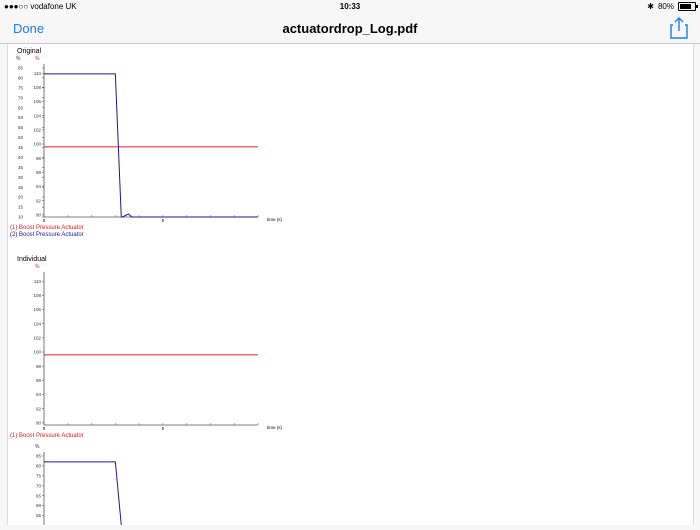  Describe the element at coordinates (665, 6) in the screenshot. I see `battery-percent: 80%` at that location.